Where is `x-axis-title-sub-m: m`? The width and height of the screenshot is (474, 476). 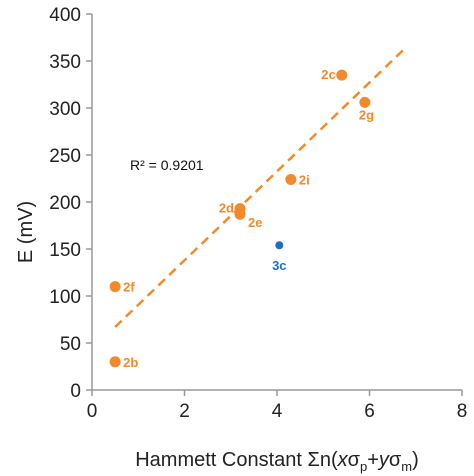 x-axis-title-sub-m: m is located at coordinates (406, 466).